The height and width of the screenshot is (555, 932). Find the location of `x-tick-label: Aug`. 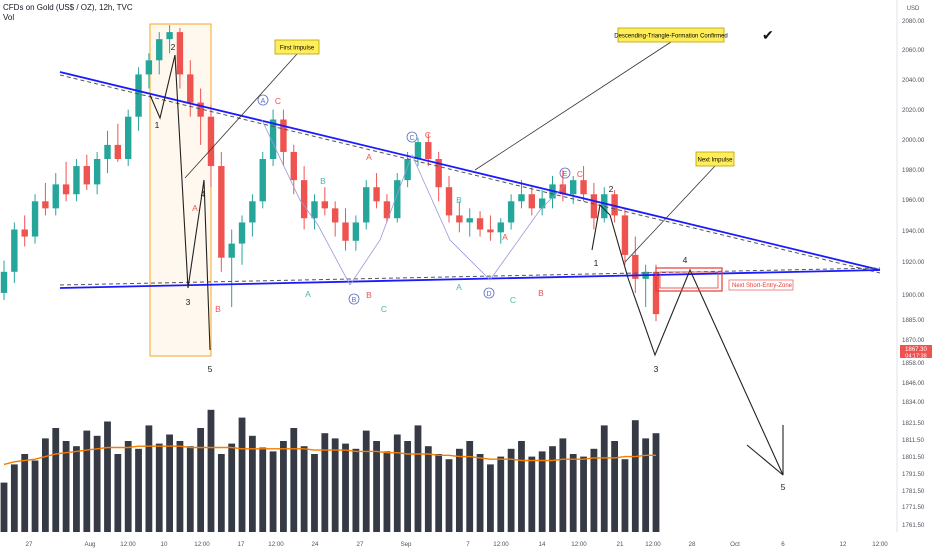

x-tick-label: Aug is located at coordinates (90, 544).